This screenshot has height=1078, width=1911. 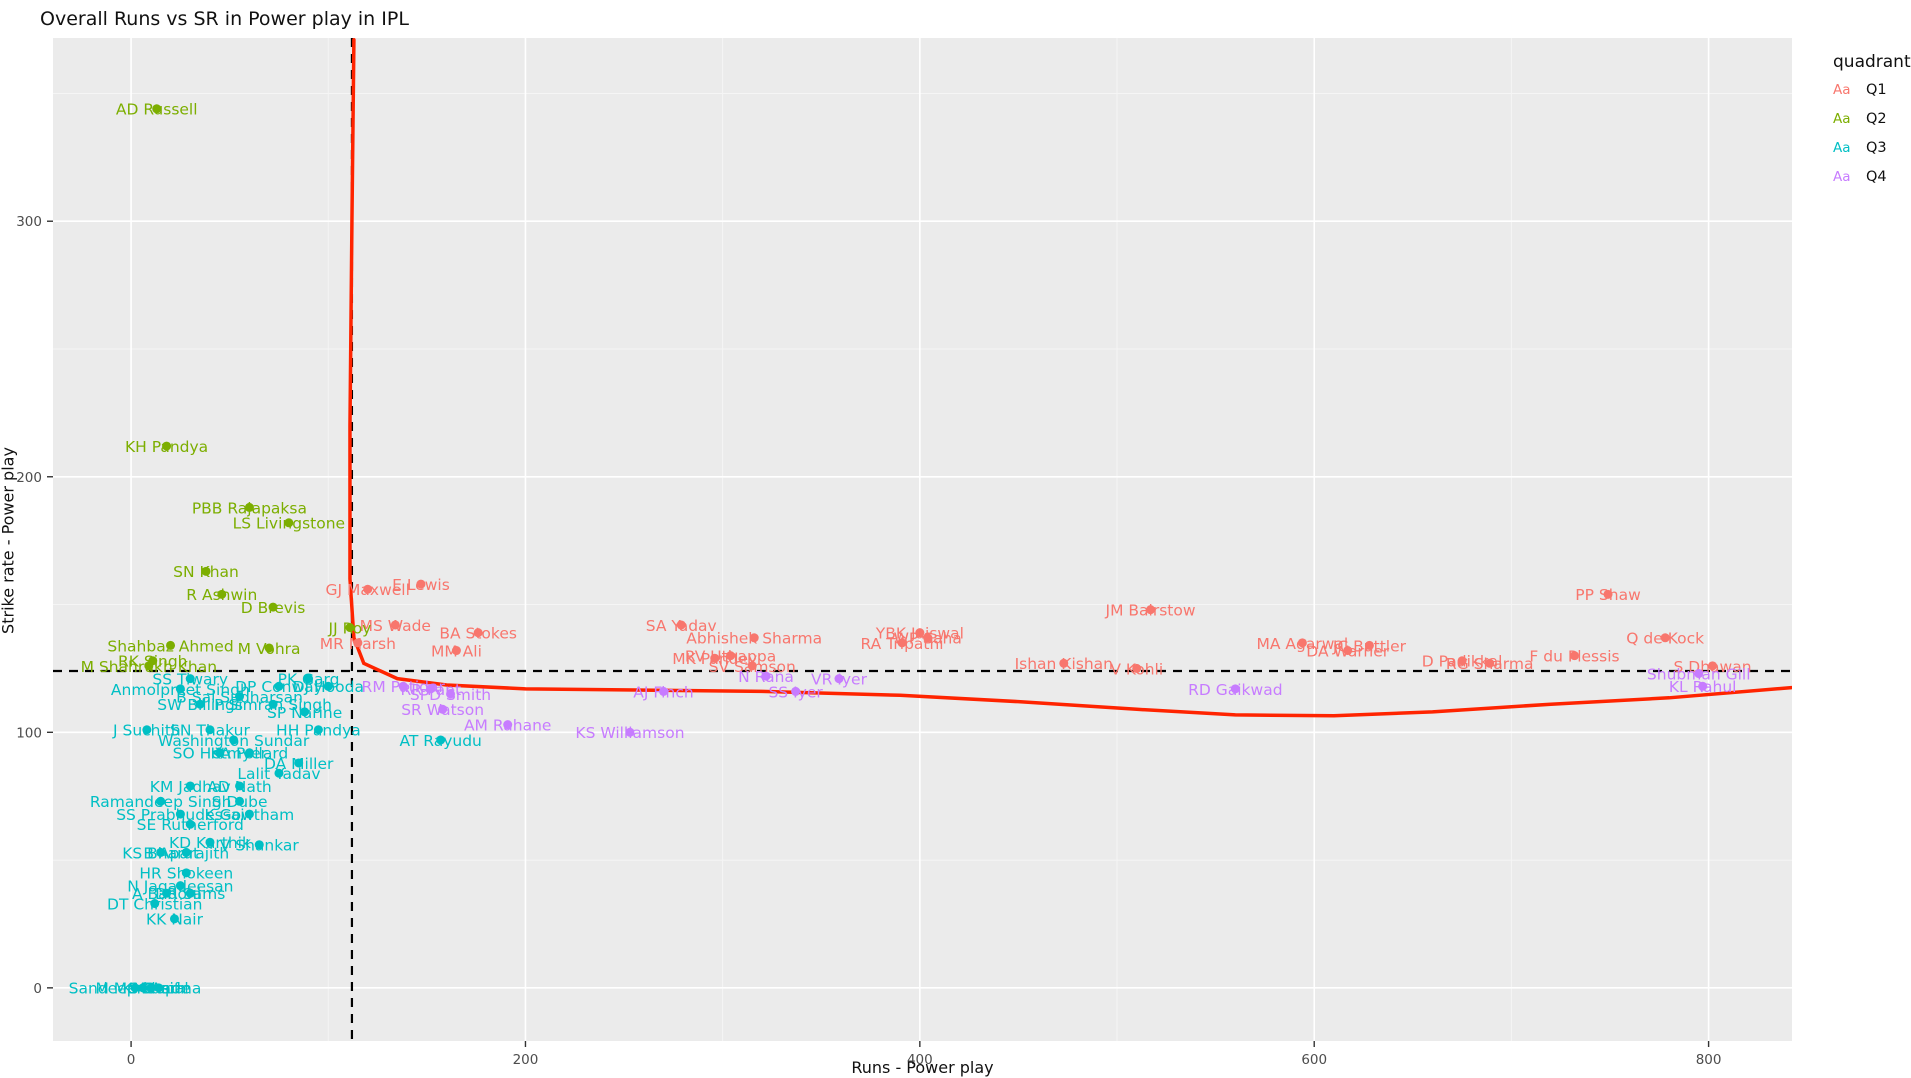 I want to click on legend: quadrant Aa Q1 Aa Q2 Aa Q3 Aa Q4, so click(x=1872, y=125).